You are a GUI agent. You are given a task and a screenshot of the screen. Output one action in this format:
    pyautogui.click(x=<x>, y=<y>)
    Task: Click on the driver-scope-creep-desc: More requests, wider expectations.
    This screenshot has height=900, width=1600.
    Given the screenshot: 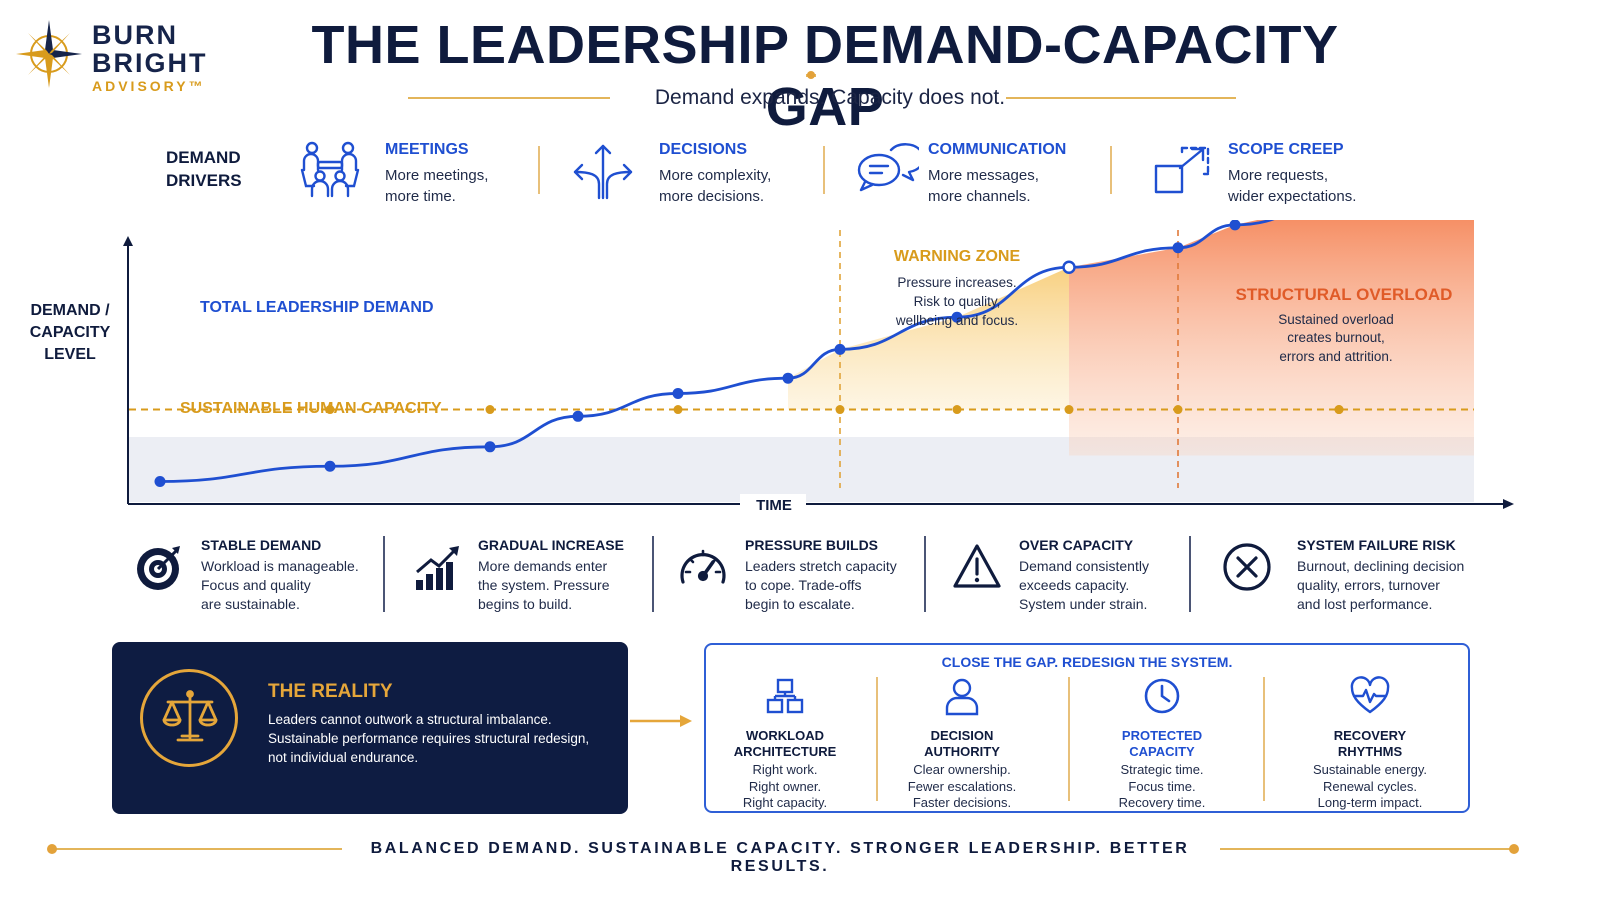 What is the action you would take?
    pyautogui.click(x=1292, y=186)
    